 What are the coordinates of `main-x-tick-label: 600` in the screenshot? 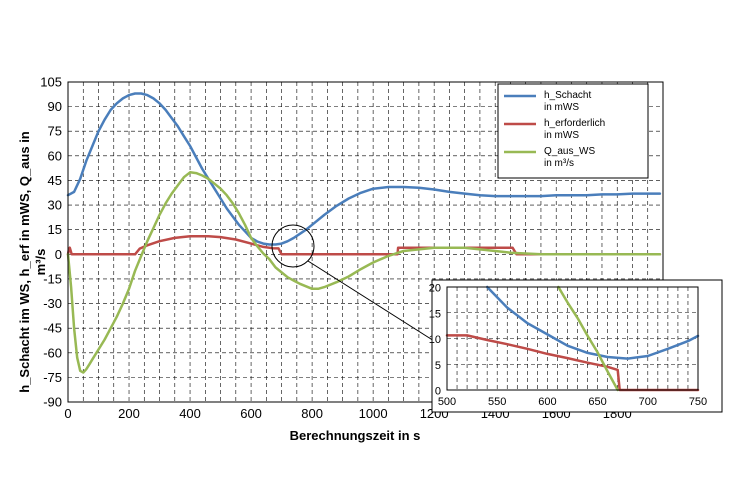 It's located at (251, 413).